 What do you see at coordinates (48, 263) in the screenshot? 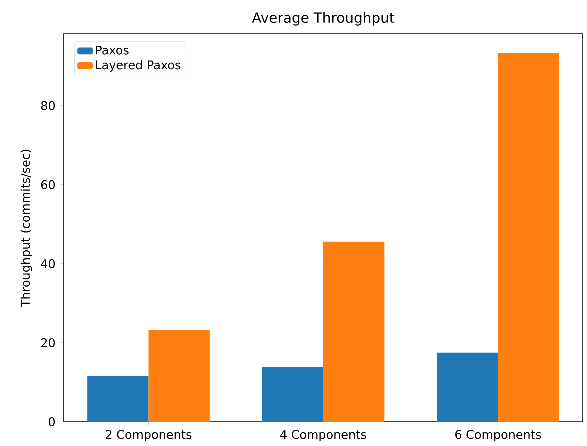
I see `y-tick-label: 40` at bounding box center [48, 263].